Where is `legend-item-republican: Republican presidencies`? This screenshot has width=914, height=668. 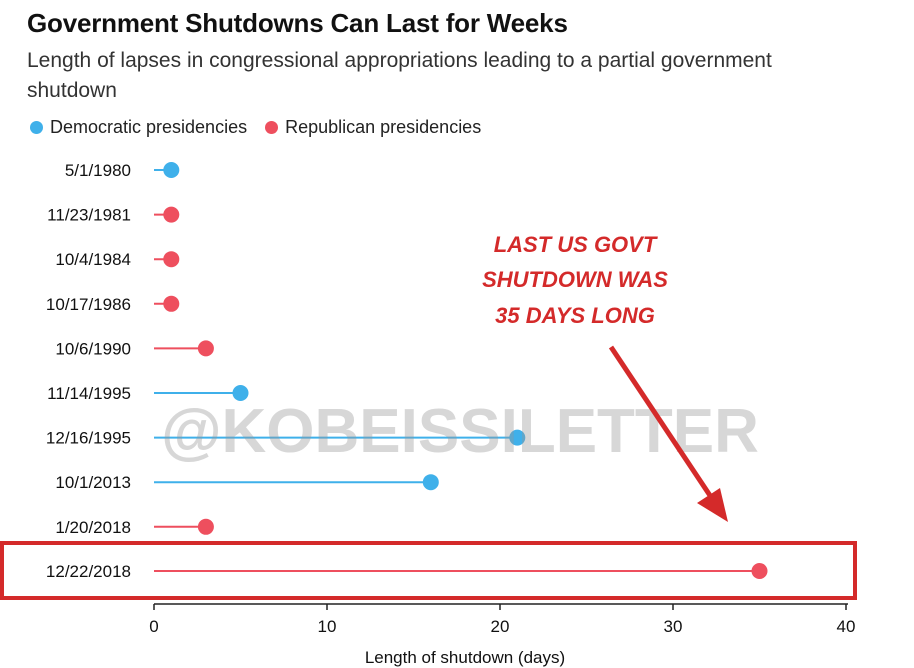
legend-item-republican: Republican presidencies is located at coordinates (373, 127).